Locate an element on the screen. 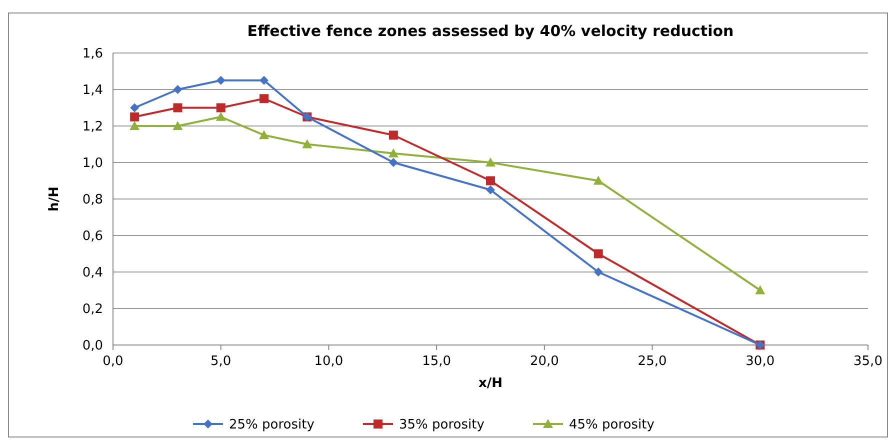 The height and width of the screenshot is (443, 890). legend-label: 25% porosity is located at coordinates (272, 425).